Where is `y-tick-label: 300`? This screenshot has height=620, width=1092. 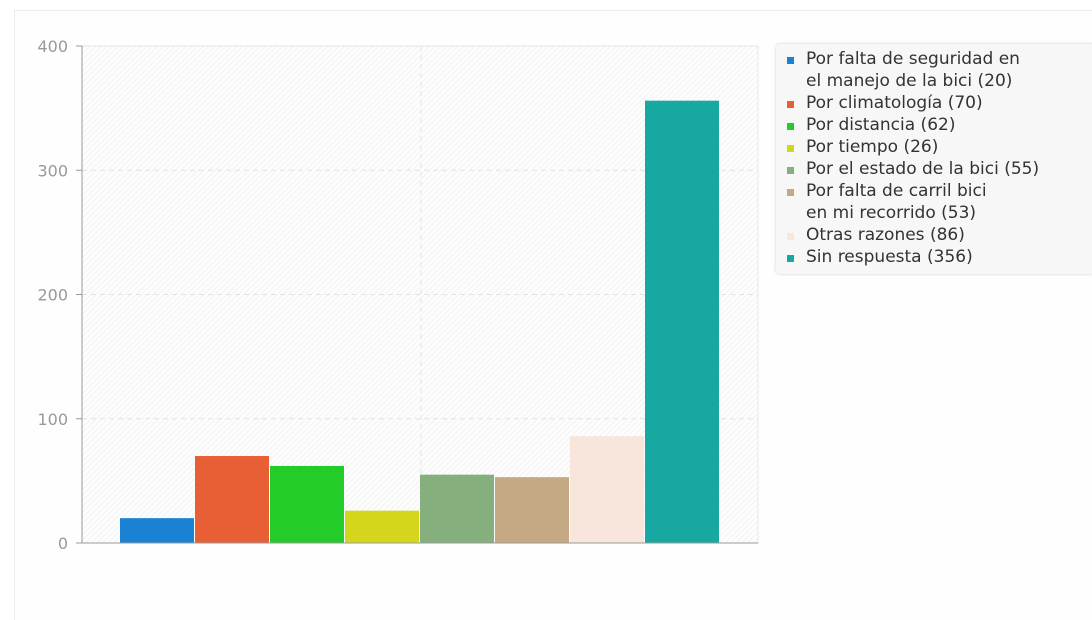
y-tick-label: 300 is located at coordinates (52, 170).